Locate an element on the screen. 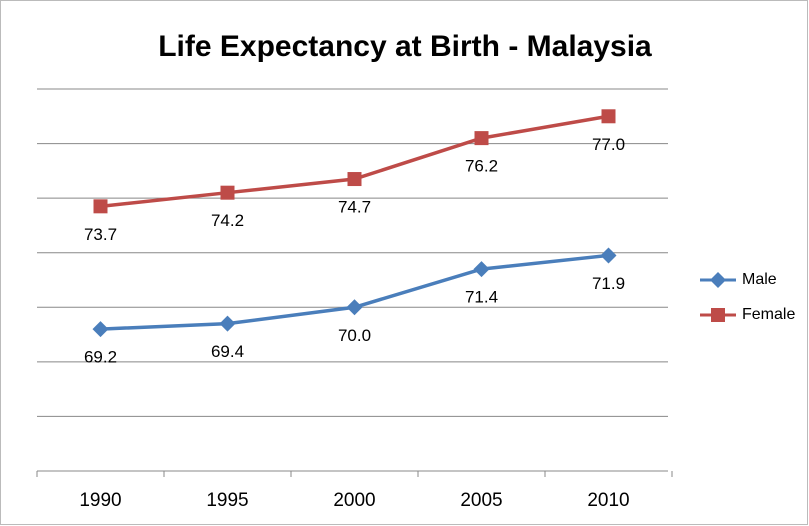 The width and height of the screenshot is (809, 526). x-tick-label: 2000 is located at coordinates (354, 500).